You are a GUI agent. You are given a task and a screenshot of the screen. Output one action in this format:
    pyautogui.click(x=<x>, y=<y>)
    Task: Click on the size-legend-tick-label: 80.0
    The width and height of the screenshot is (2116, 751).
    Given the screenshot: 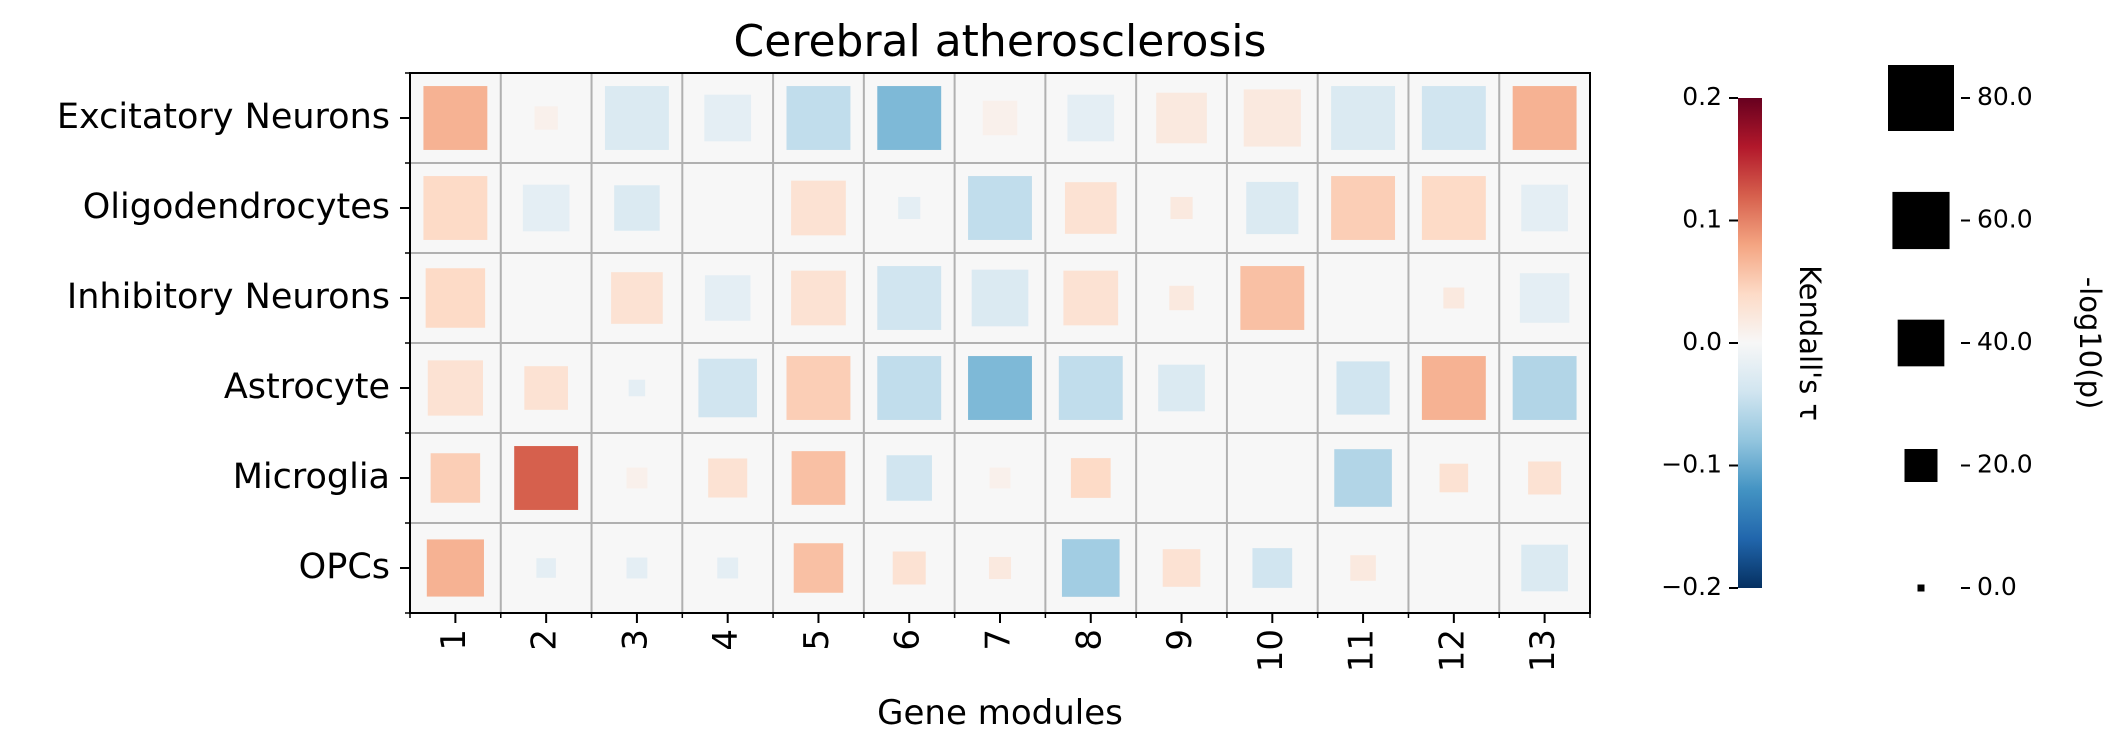 What is the action you would take?
    pyautogui.click(x=2005, y=96)
    